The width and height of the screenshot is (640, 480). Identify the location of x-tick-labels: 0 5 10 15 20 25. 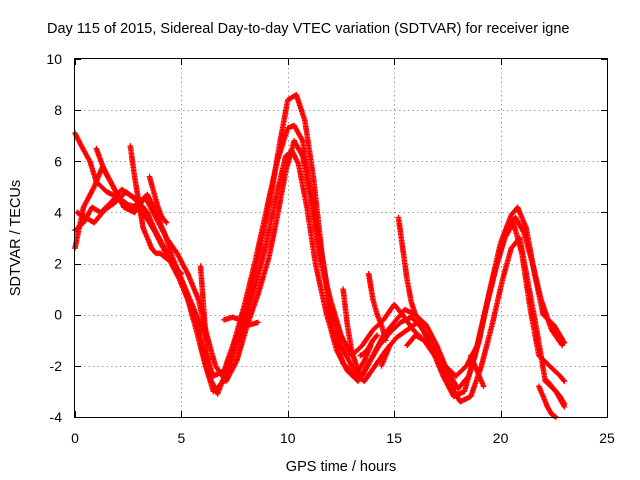
(343, 438).